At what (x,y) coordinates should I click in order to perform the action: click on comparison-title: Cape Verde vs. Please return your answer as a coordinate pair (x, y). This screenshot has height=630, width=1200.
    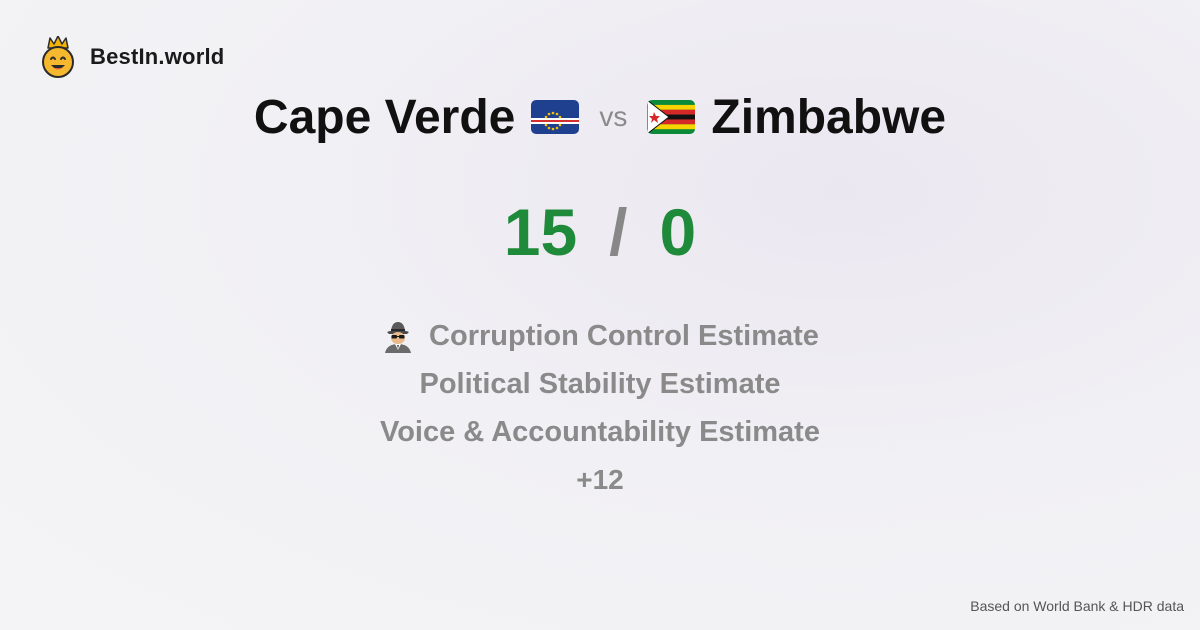
    Looking at the image, I should click on (600, 117).